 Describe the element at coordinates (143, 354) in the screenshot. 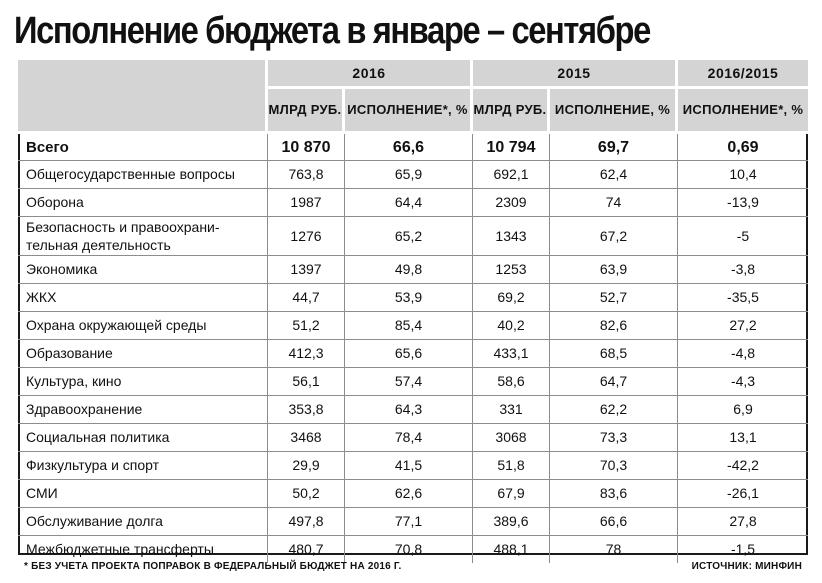

I see `row-name: Образование` at that location.